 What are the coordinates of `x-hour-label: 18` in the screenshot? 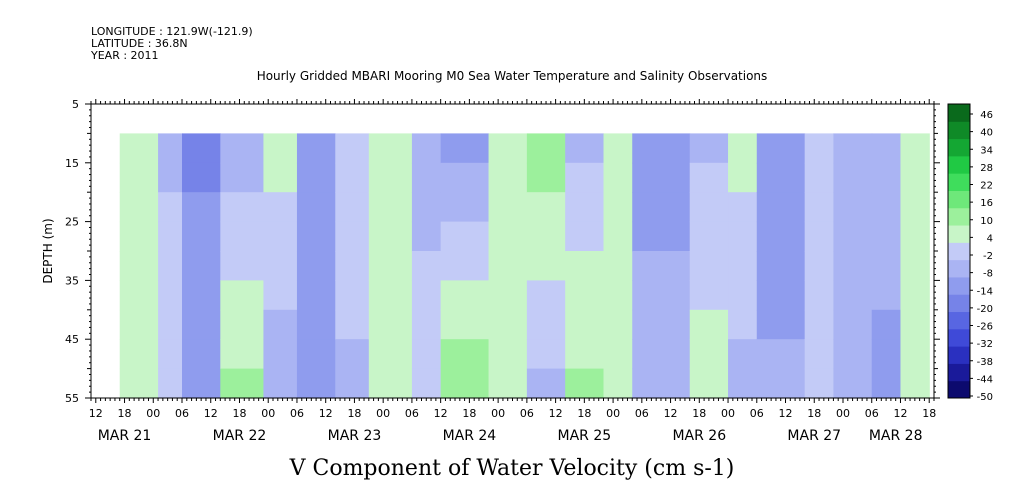 It's located at (814, 413).